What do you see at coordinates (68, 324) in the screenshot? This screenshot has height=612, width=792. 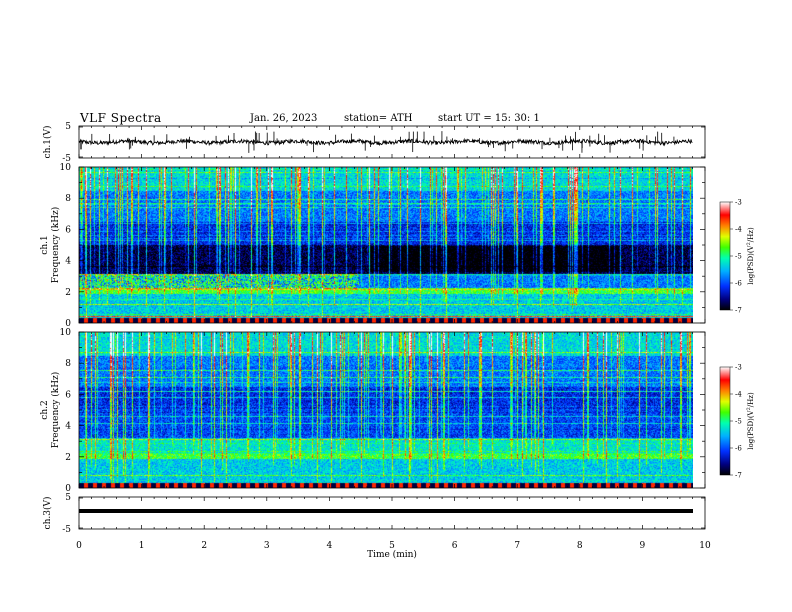 I see `ch1-freq-tick-0: 0` at bounding box center [68, 324].